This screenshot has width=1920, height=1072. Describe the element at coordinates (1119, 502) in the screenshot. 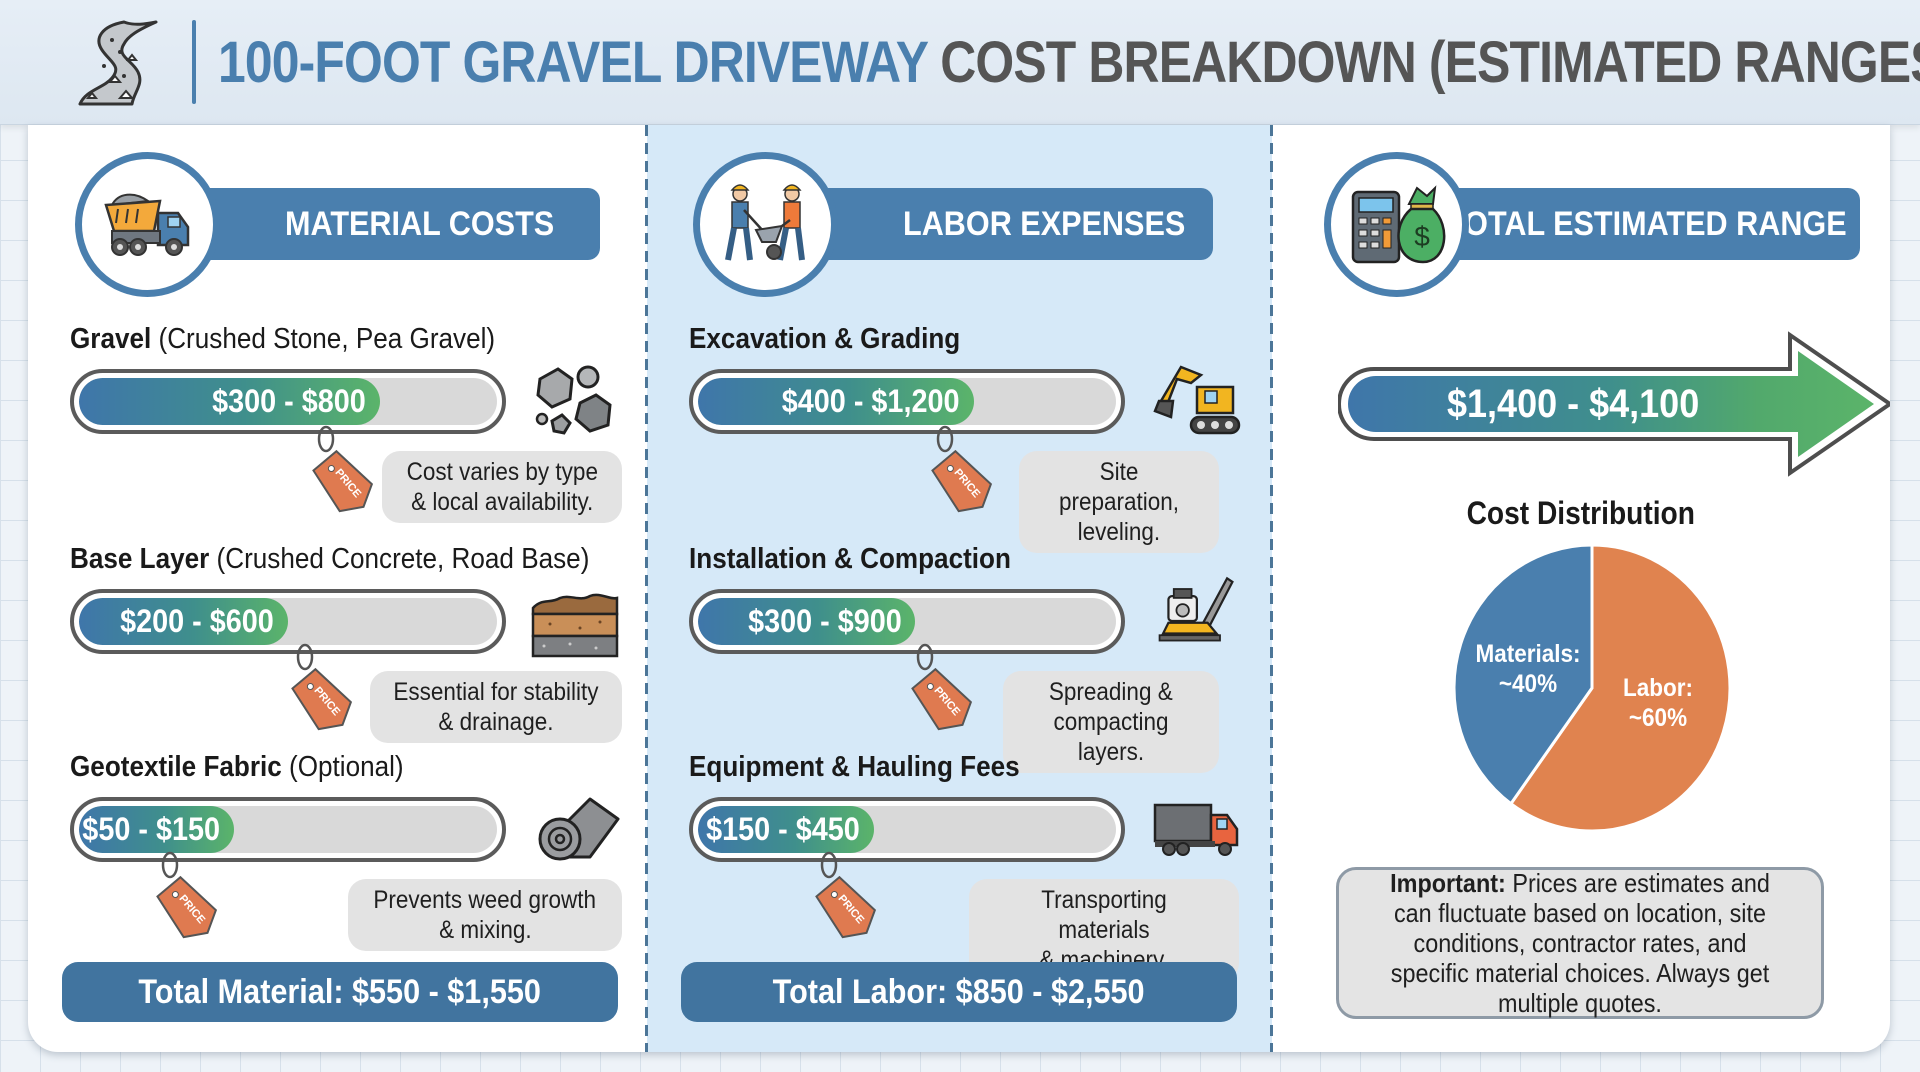

I see `item-note: Site preparation, leveling.` at that location.